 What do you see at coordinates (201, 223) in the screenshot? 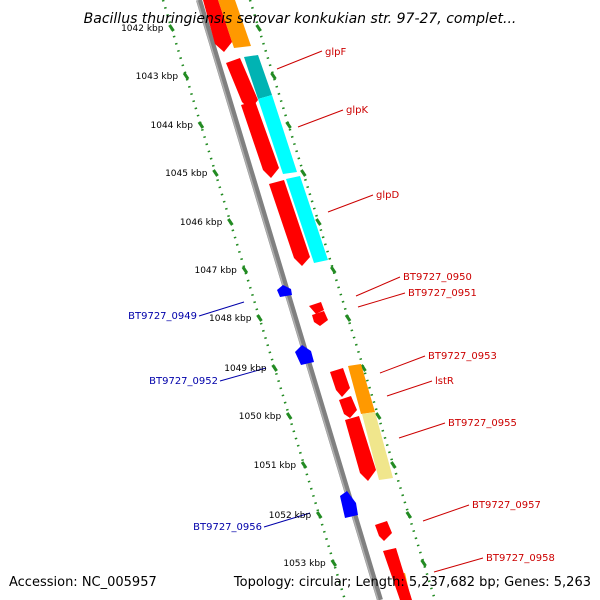
I see `ruler-tick-label: 1046 kbp` at bounding box center [201, 223].